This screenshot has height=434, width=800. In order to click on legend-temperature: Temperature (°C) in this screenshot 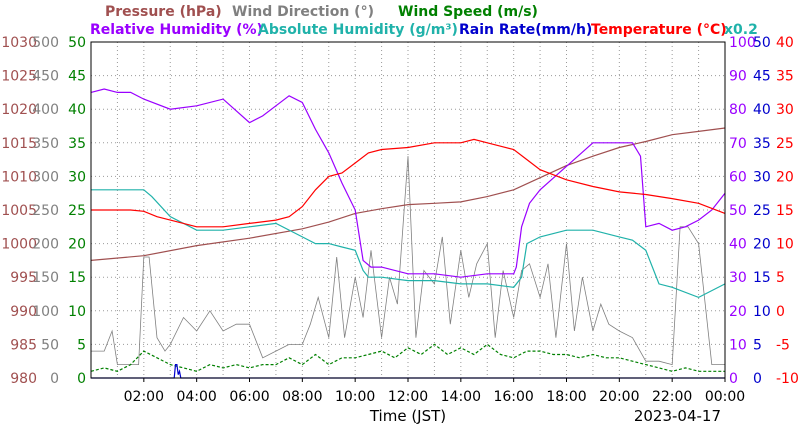, I will do `click(659, 30)`.